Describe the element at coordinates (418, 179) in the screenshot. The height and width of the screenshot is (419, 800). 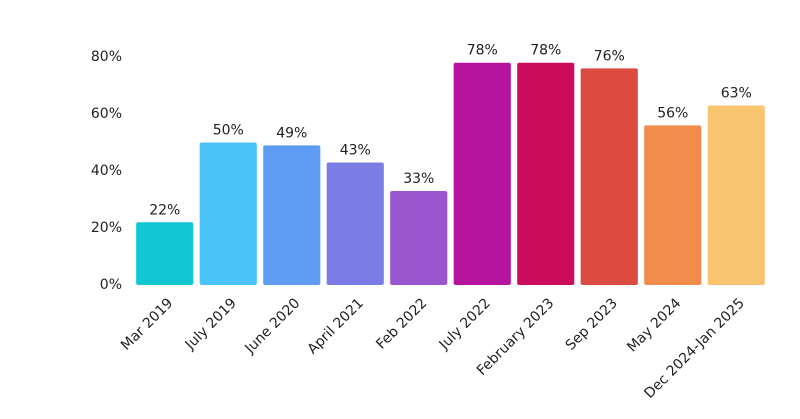
I see `data-label: 33%` at that location.